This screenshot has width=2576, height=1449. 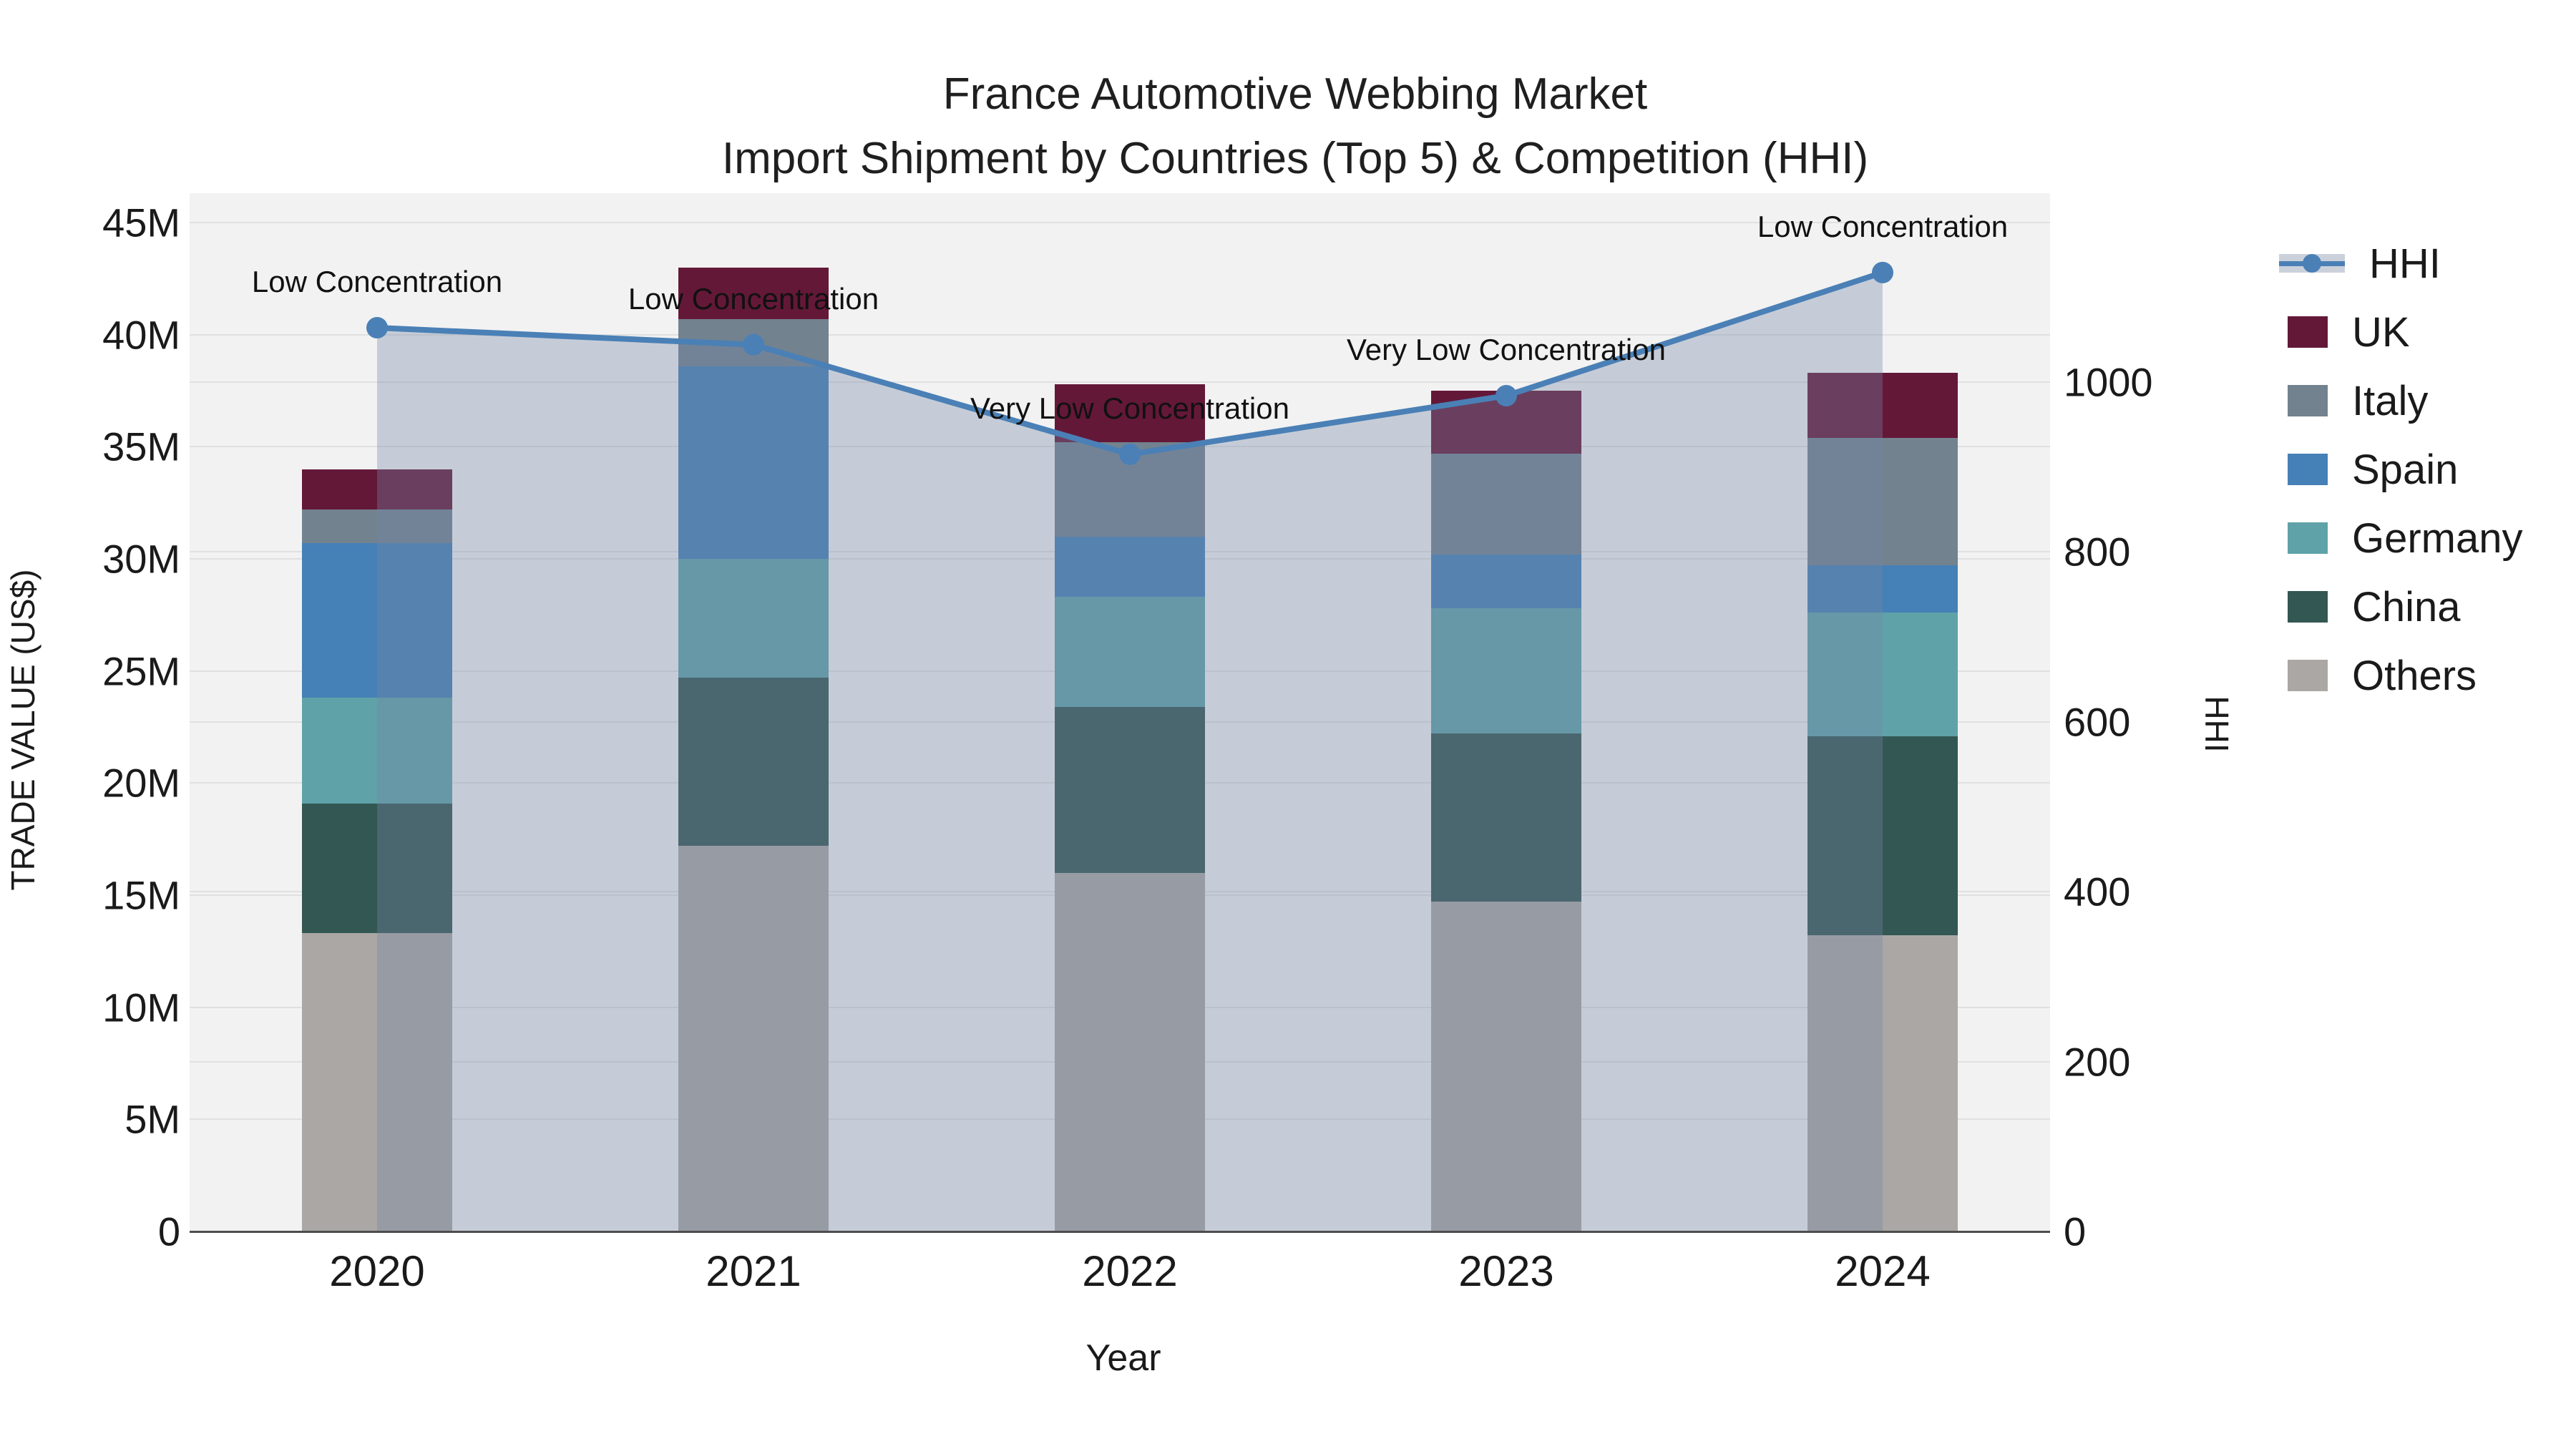 What do you see at coordinates (2097, 722) in the screenshot?
I see `y2-tick-label: 600` at bounding box center [2097, 722].